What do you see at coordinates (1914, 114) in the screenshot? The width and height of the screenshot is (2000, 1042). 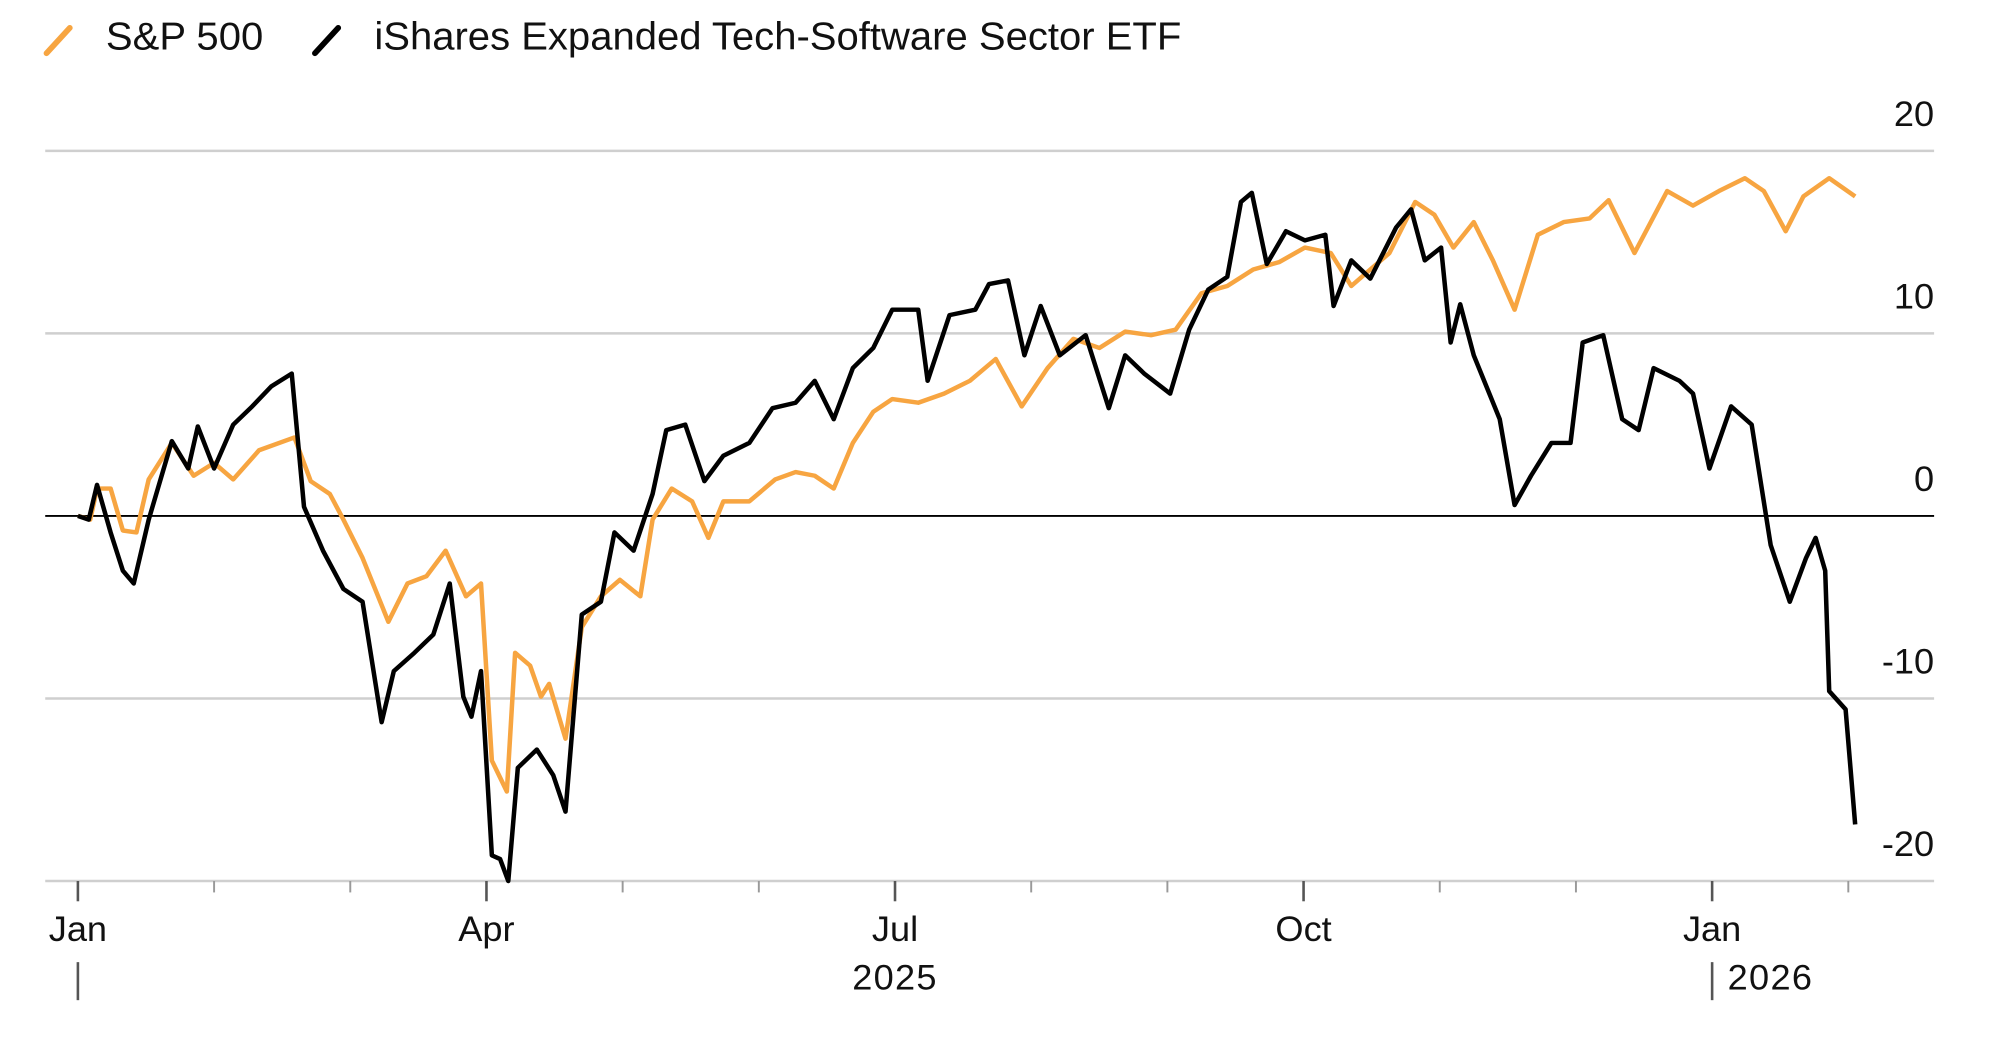 I see `y-tick-label: 20` at bounding box center [1914, 114].